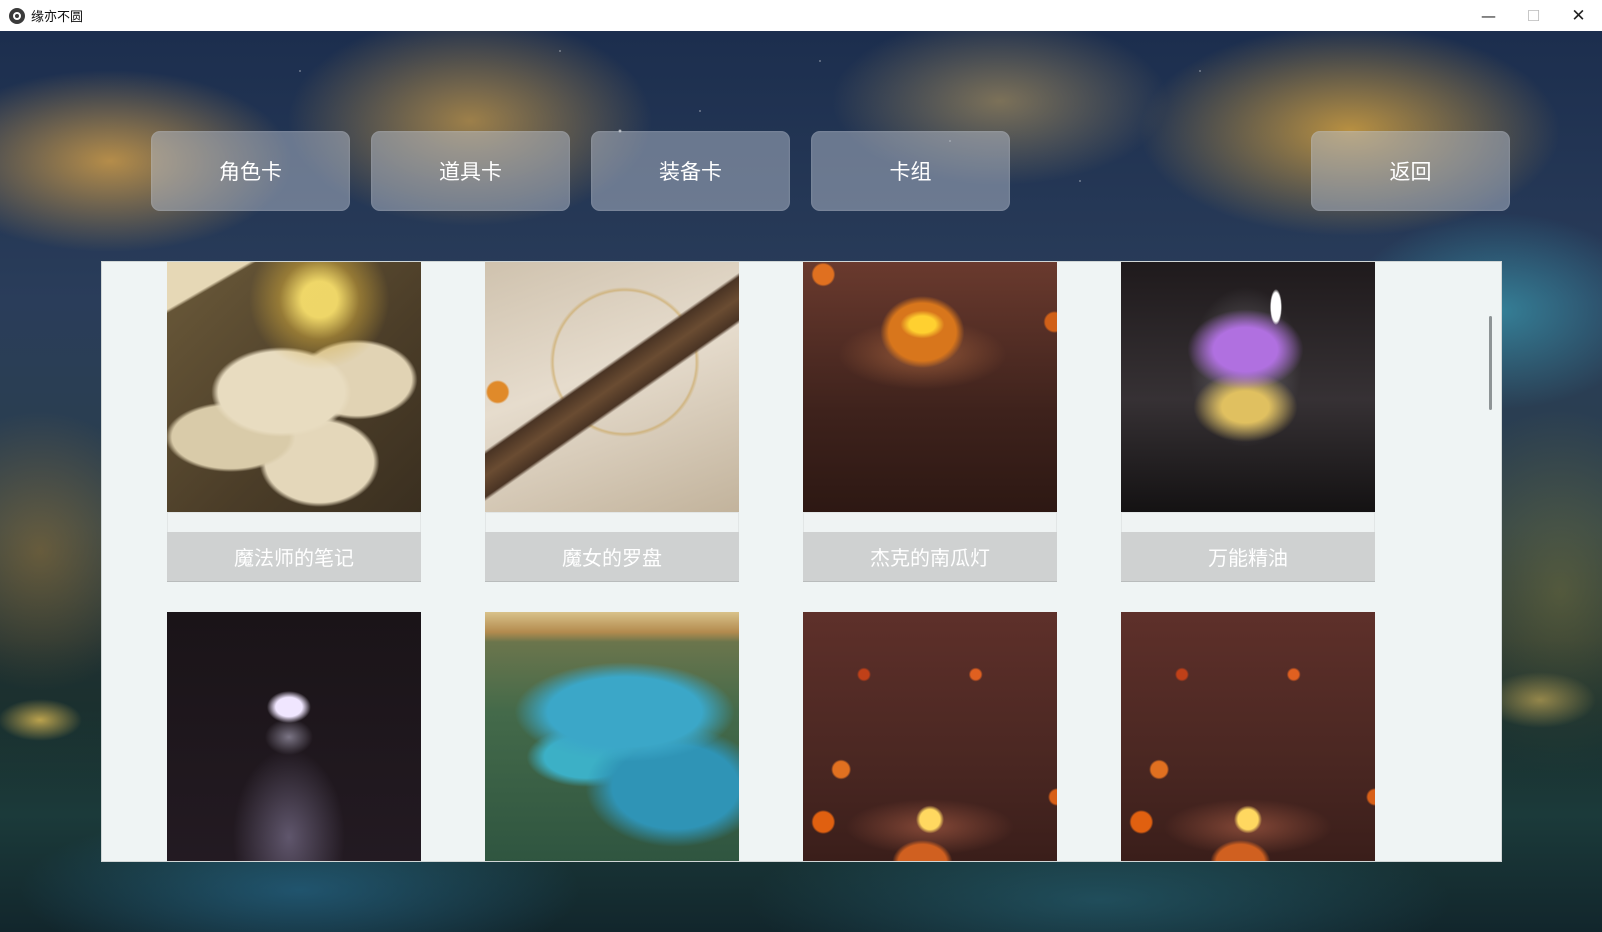  I want to click on card-item: 万能精油, so click(1248, 422).